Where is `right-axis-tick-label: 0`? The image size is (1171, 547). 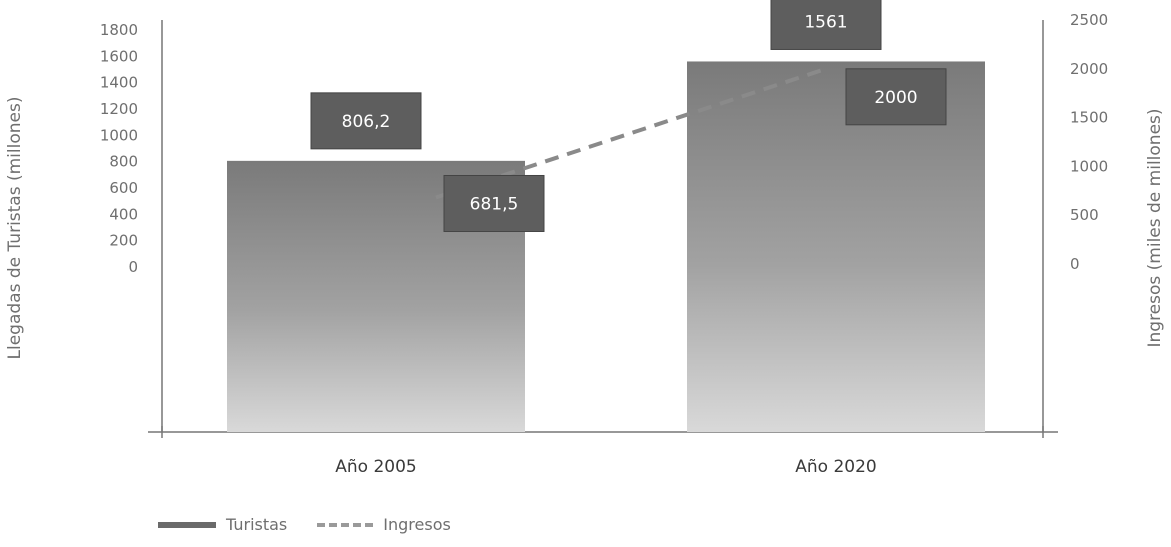 right-axis-tick-label: 0 is located at coordinates (1075, 264).